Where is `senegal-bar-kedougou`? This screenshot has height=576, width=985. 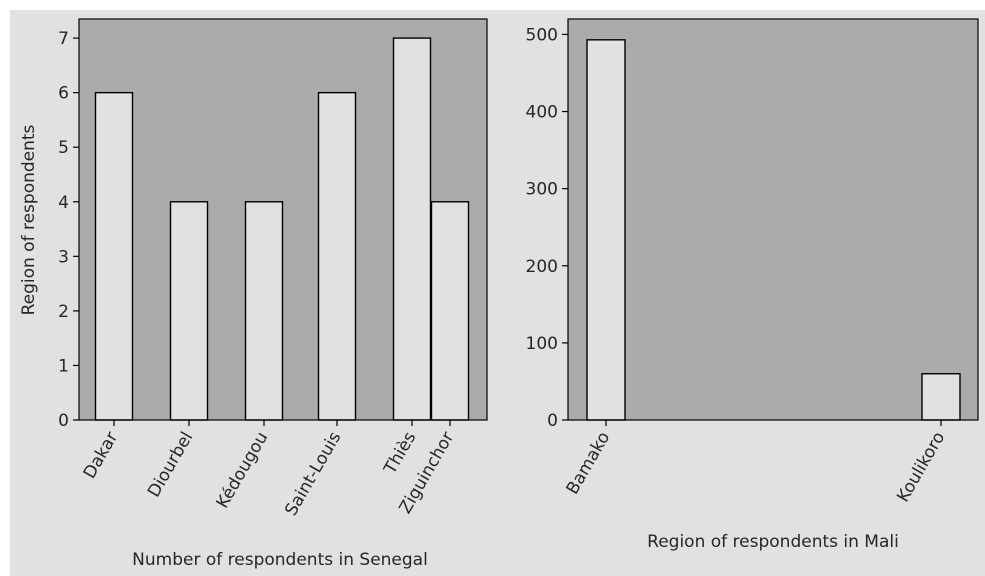 senegal-bar-kedougou is located at coordinates (264, 311).